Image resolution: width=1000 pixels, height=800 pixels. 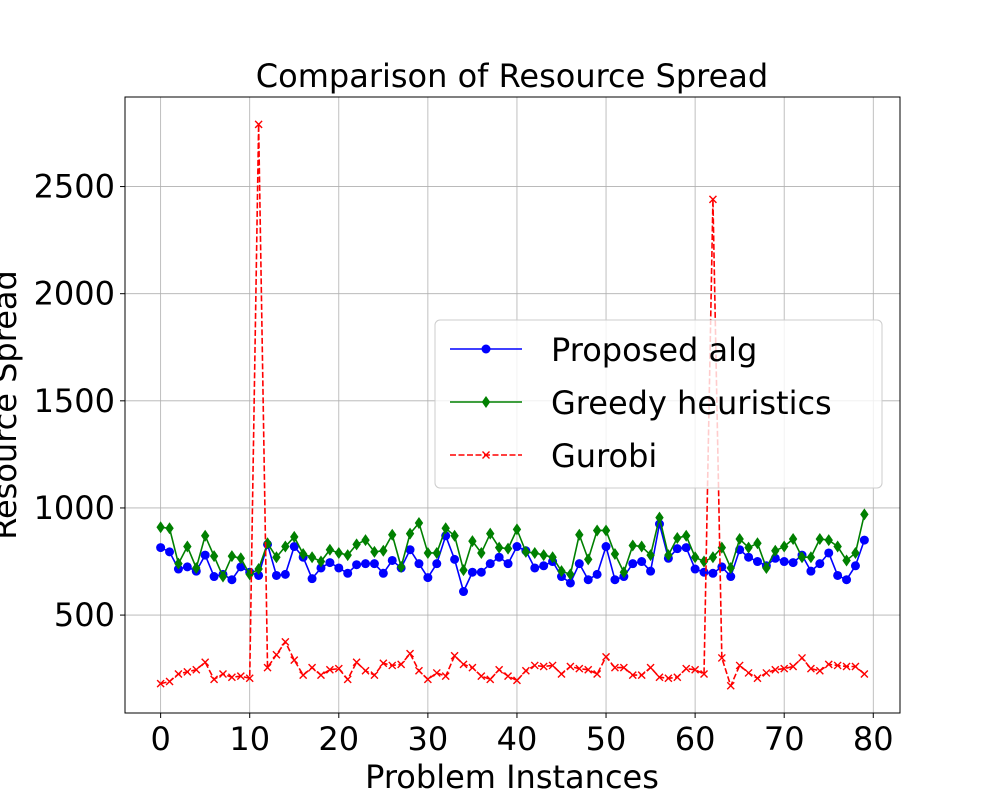 What do you see at coordinates (512, 558) in the screenshot?
I see `series-proposed-alg` at bounding box center [512, 558].